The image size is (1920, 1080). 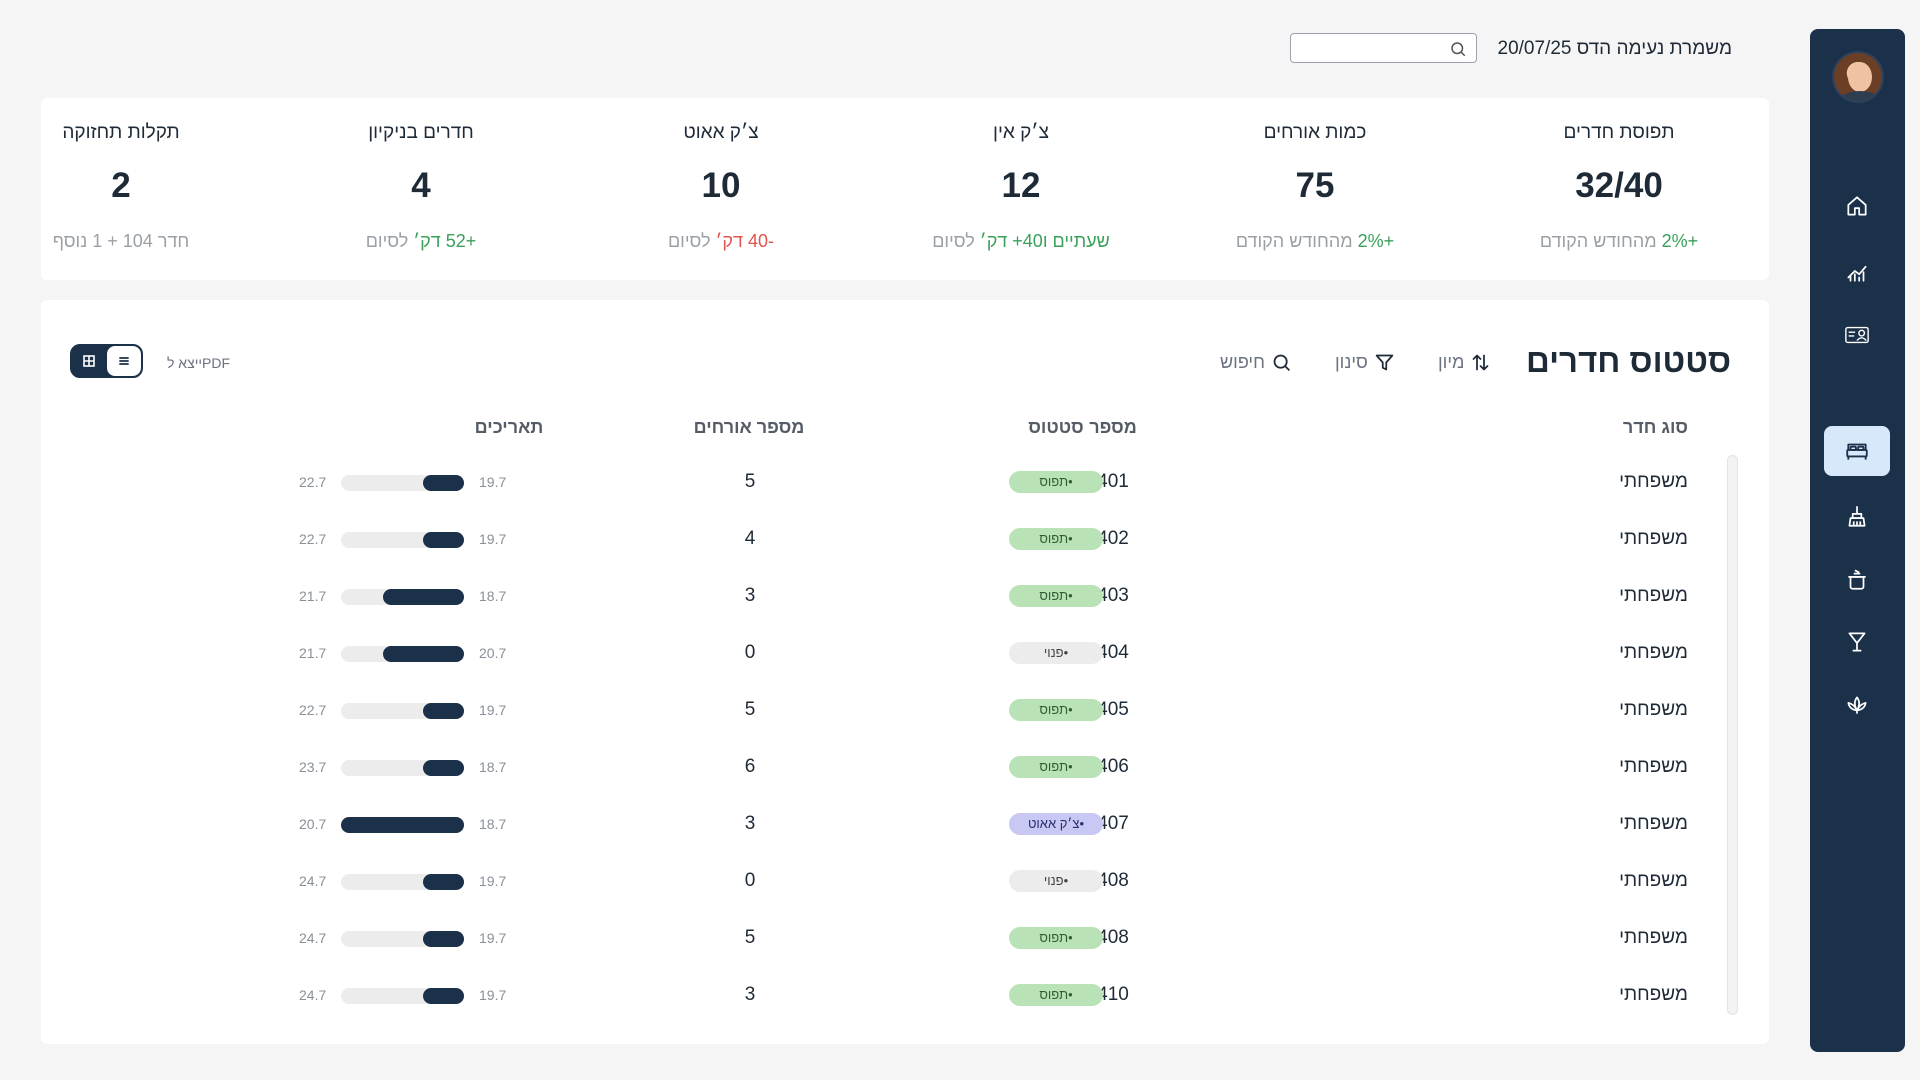 I want to click on nav-rooms, so click(x=1857, y=451).